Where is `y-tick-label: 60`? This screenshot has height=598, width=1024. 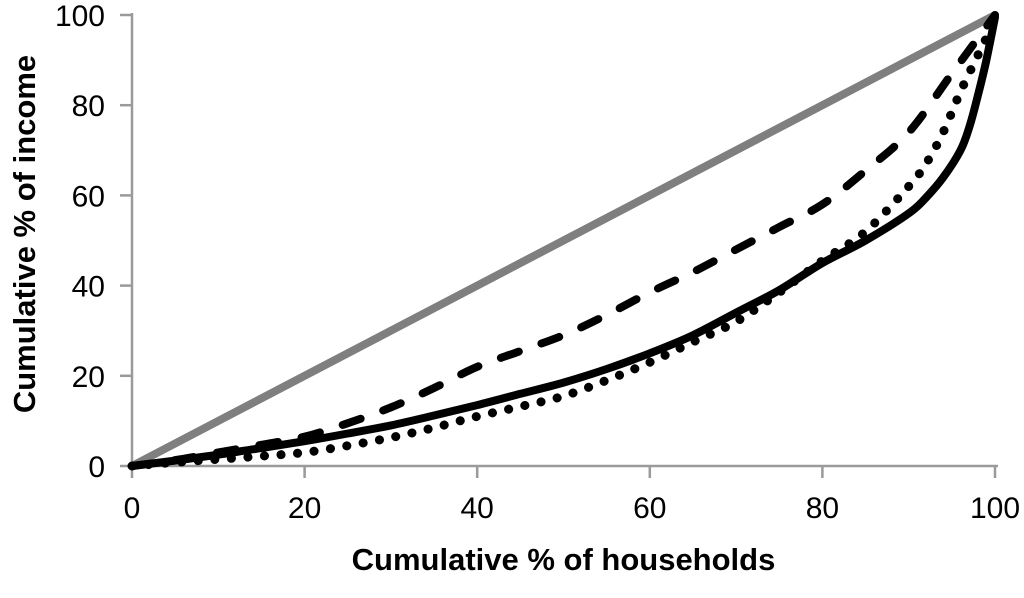 y-tick-label: 60 is located at coordinates (88, 196).